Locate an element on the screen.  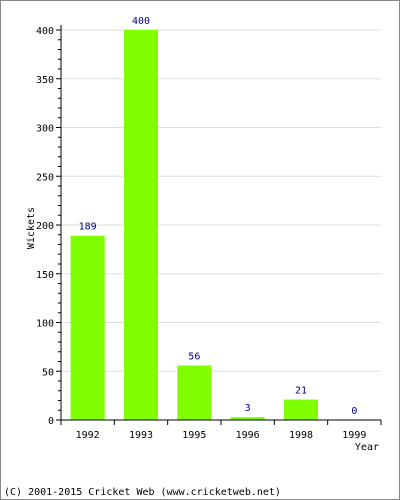
y-tick-label: 350 is located at coordinates (45, 80).